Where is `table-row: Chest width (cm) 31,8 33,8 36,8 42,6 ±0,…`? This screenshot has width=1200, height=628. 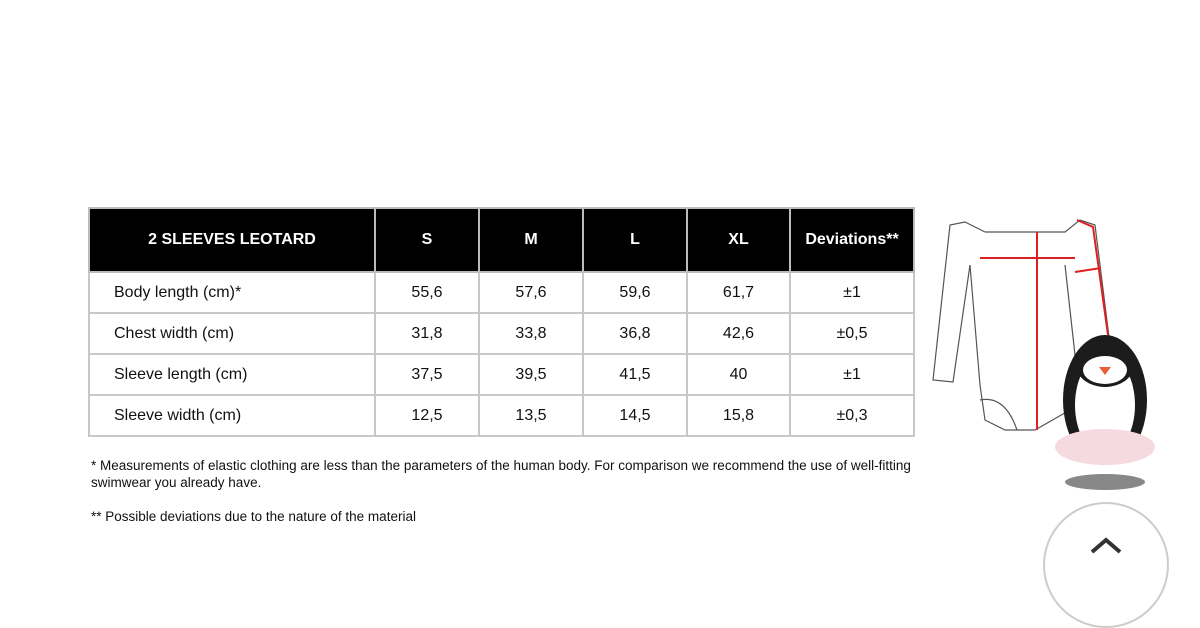 table-row: Chest width (cm) 31,8 33,8 36,8 42,6 ±0,… is located at coordinates (501, 333).